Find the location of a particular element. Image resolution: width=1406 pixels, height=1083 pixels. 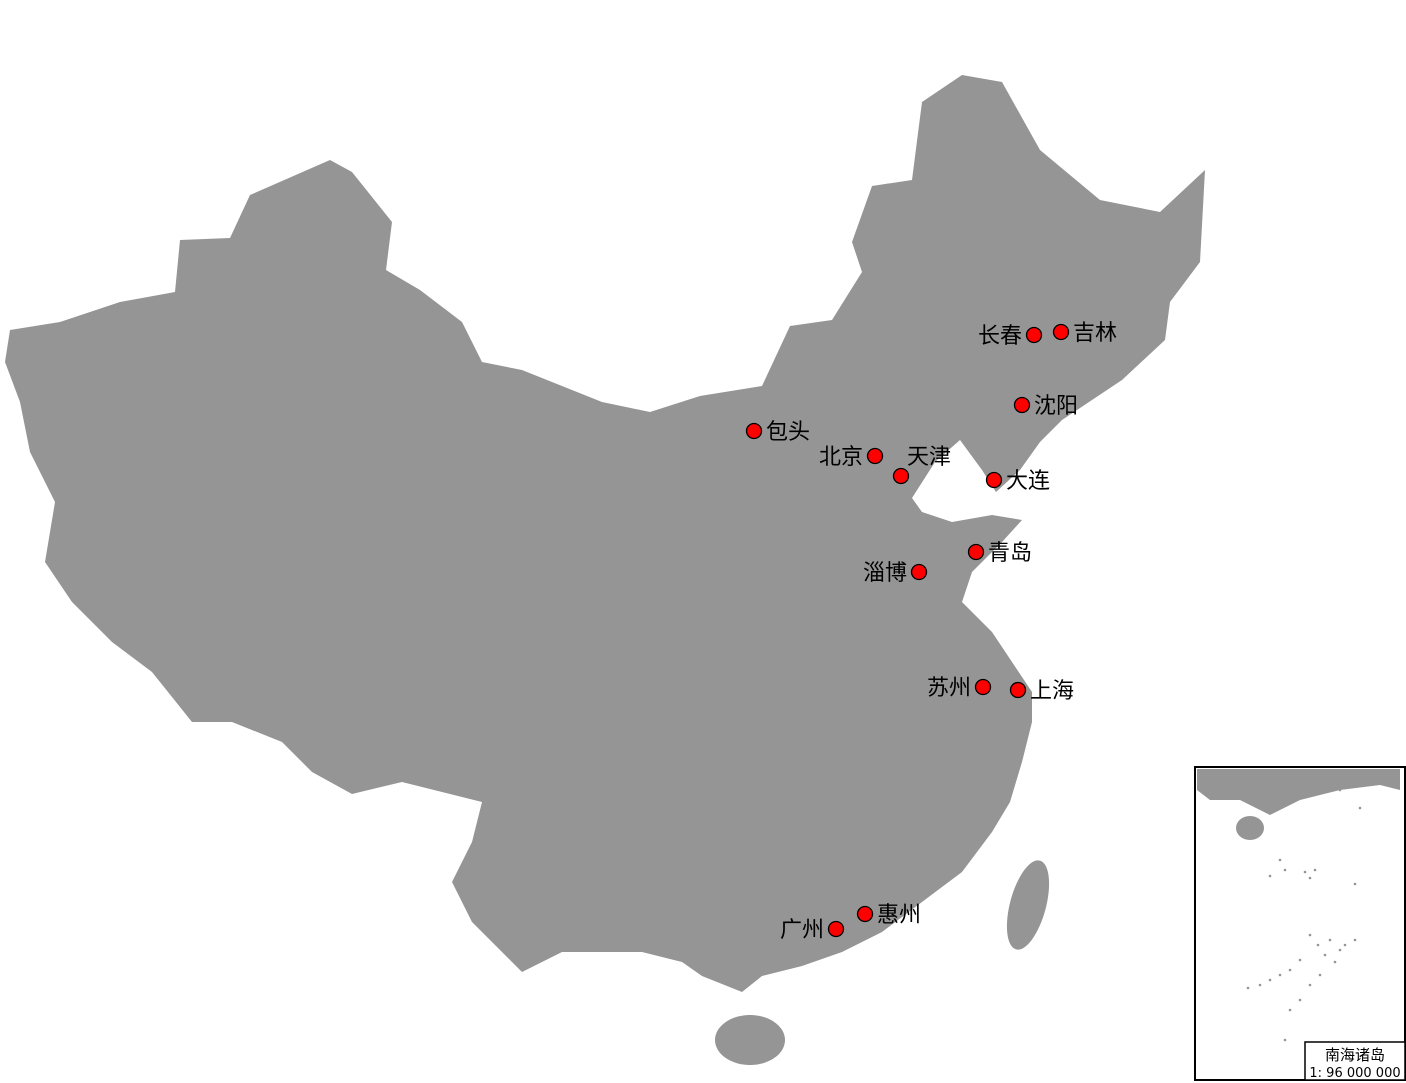

city-label: 惠州 is located at coordinates (899, 915).